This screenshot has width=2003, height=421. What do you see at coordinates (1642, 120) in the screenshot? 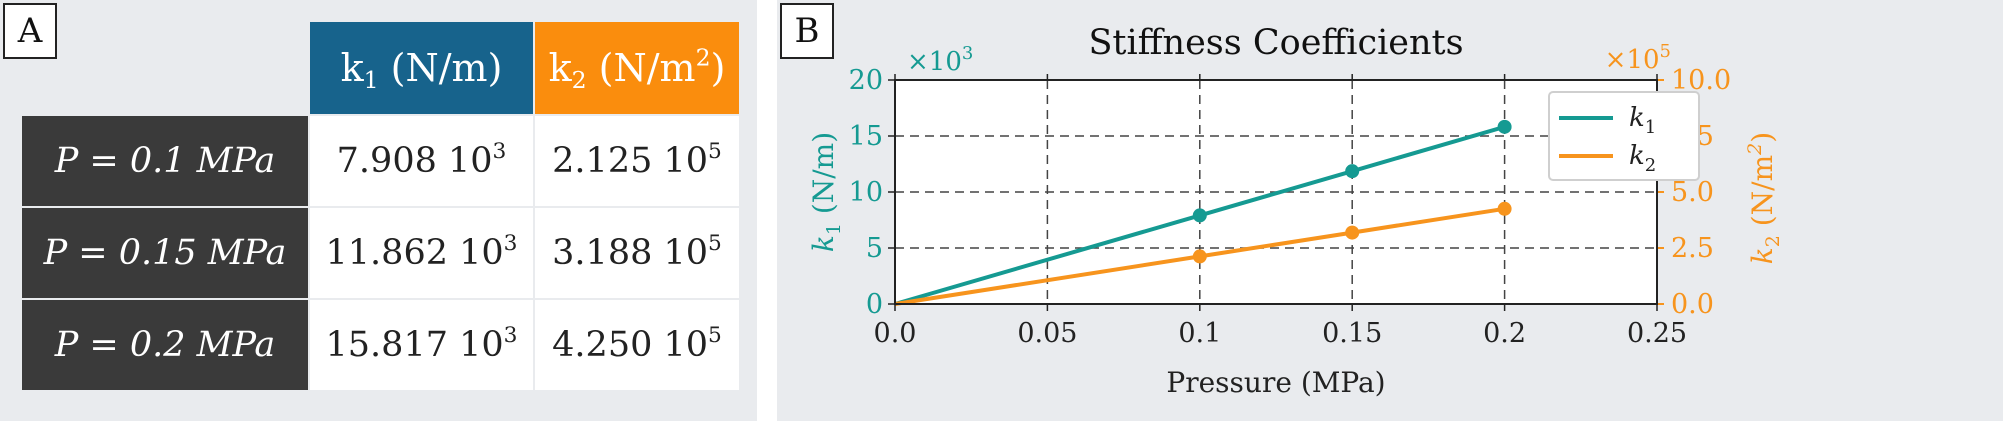
I see `legend-label-k1: k1` at bounding box center [1642, 120].